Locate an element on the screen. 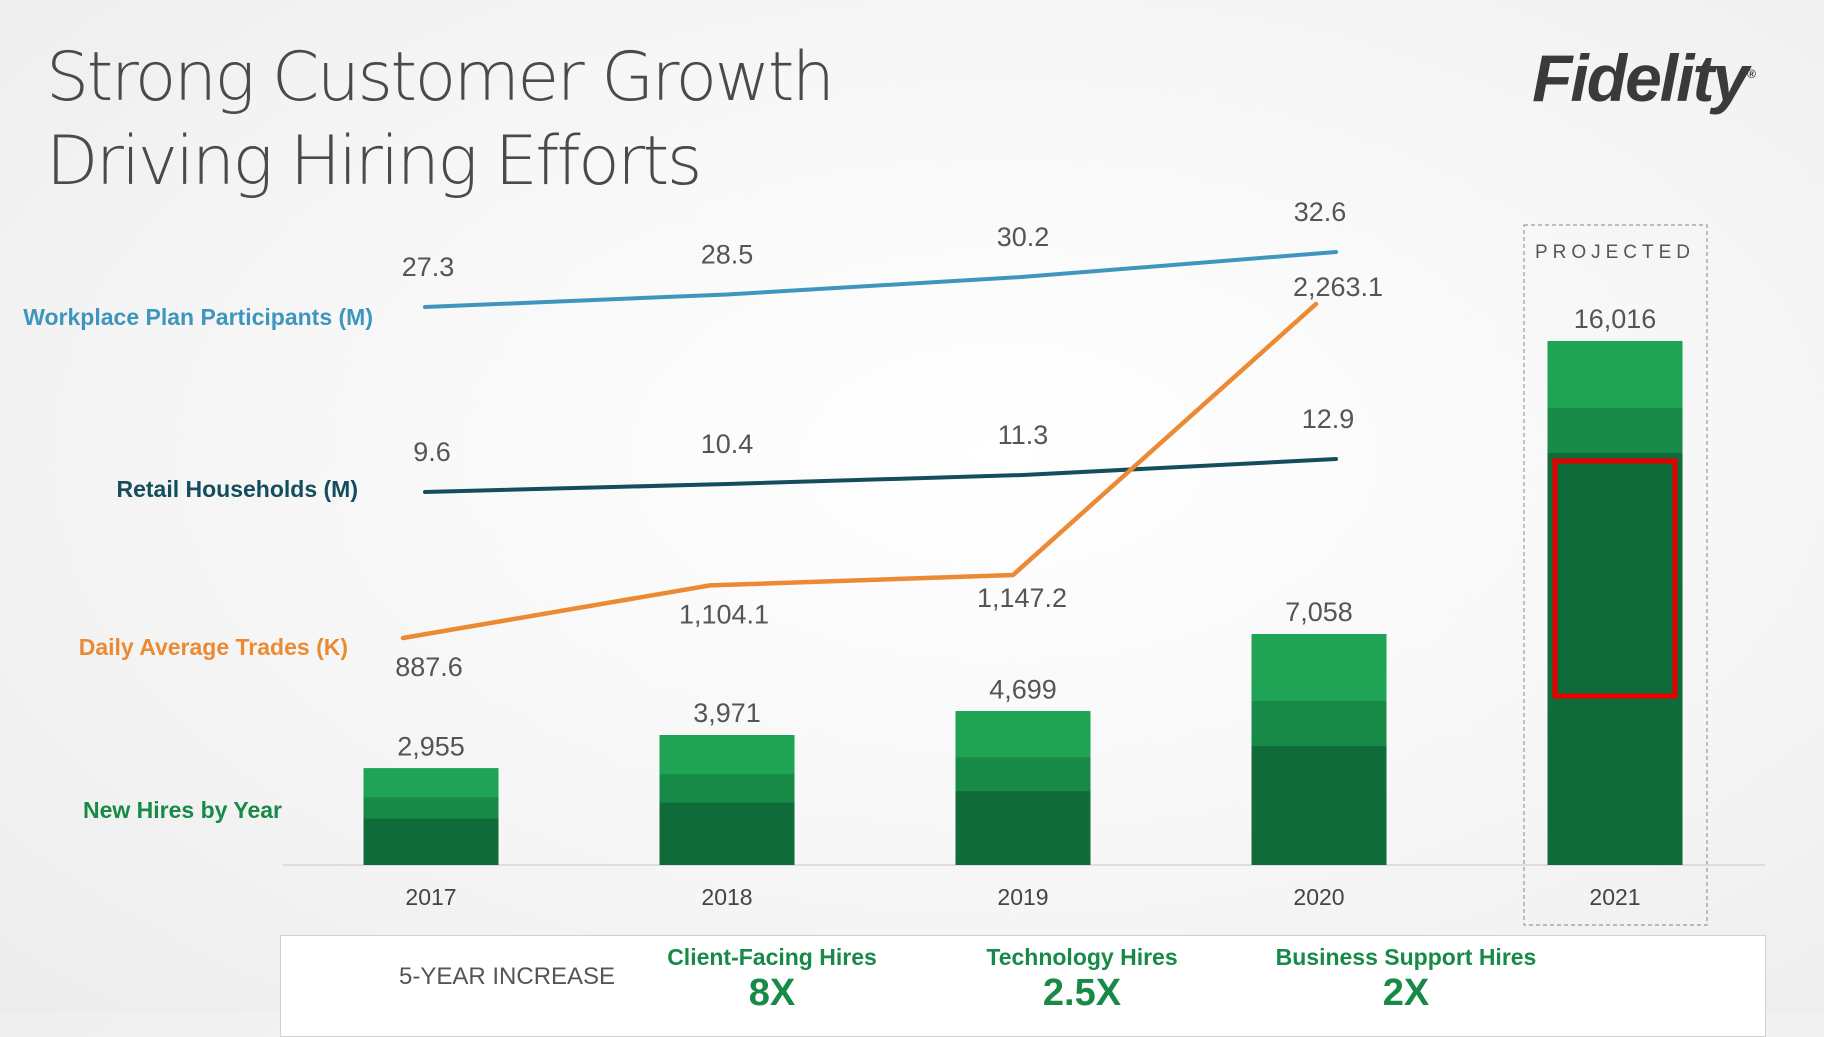  data-label-retail-households-2018: 10.4 is located at coordinates (727, 444).